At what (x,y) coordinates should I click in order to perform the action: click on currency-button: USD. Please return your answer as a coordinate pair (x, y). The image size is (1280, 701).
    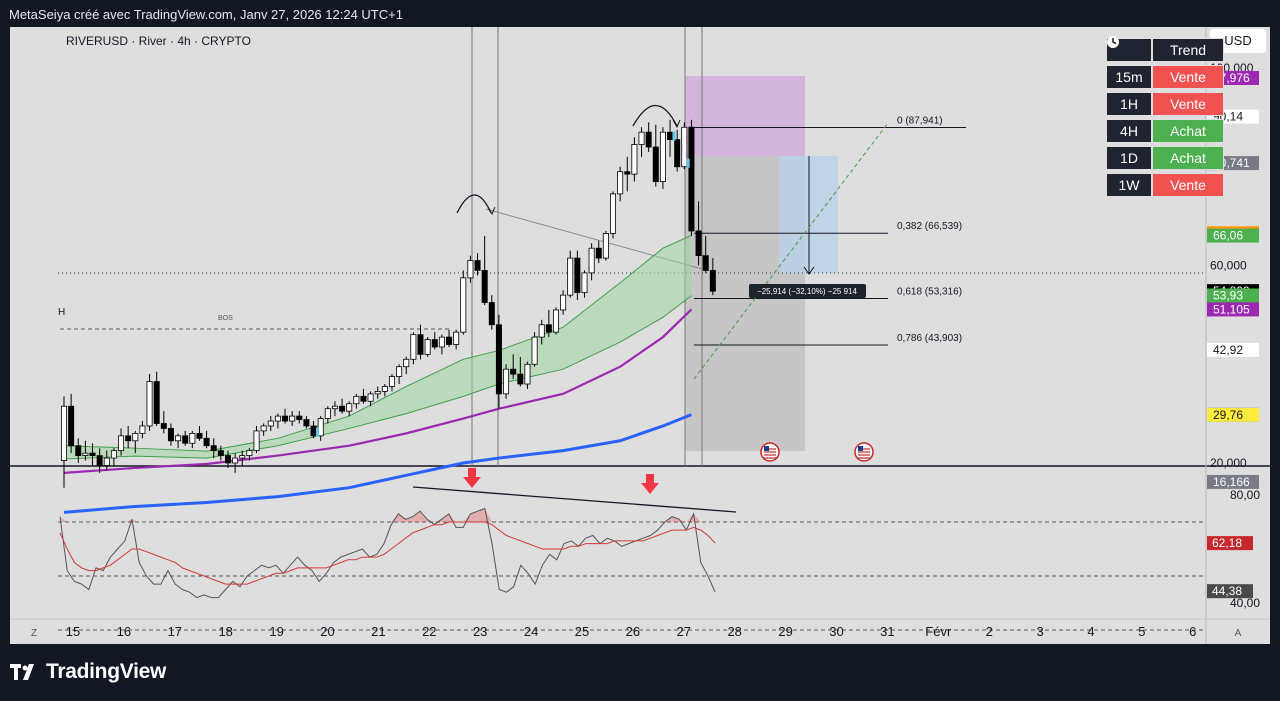
    Looking at the image, I should click on (1238, 41).